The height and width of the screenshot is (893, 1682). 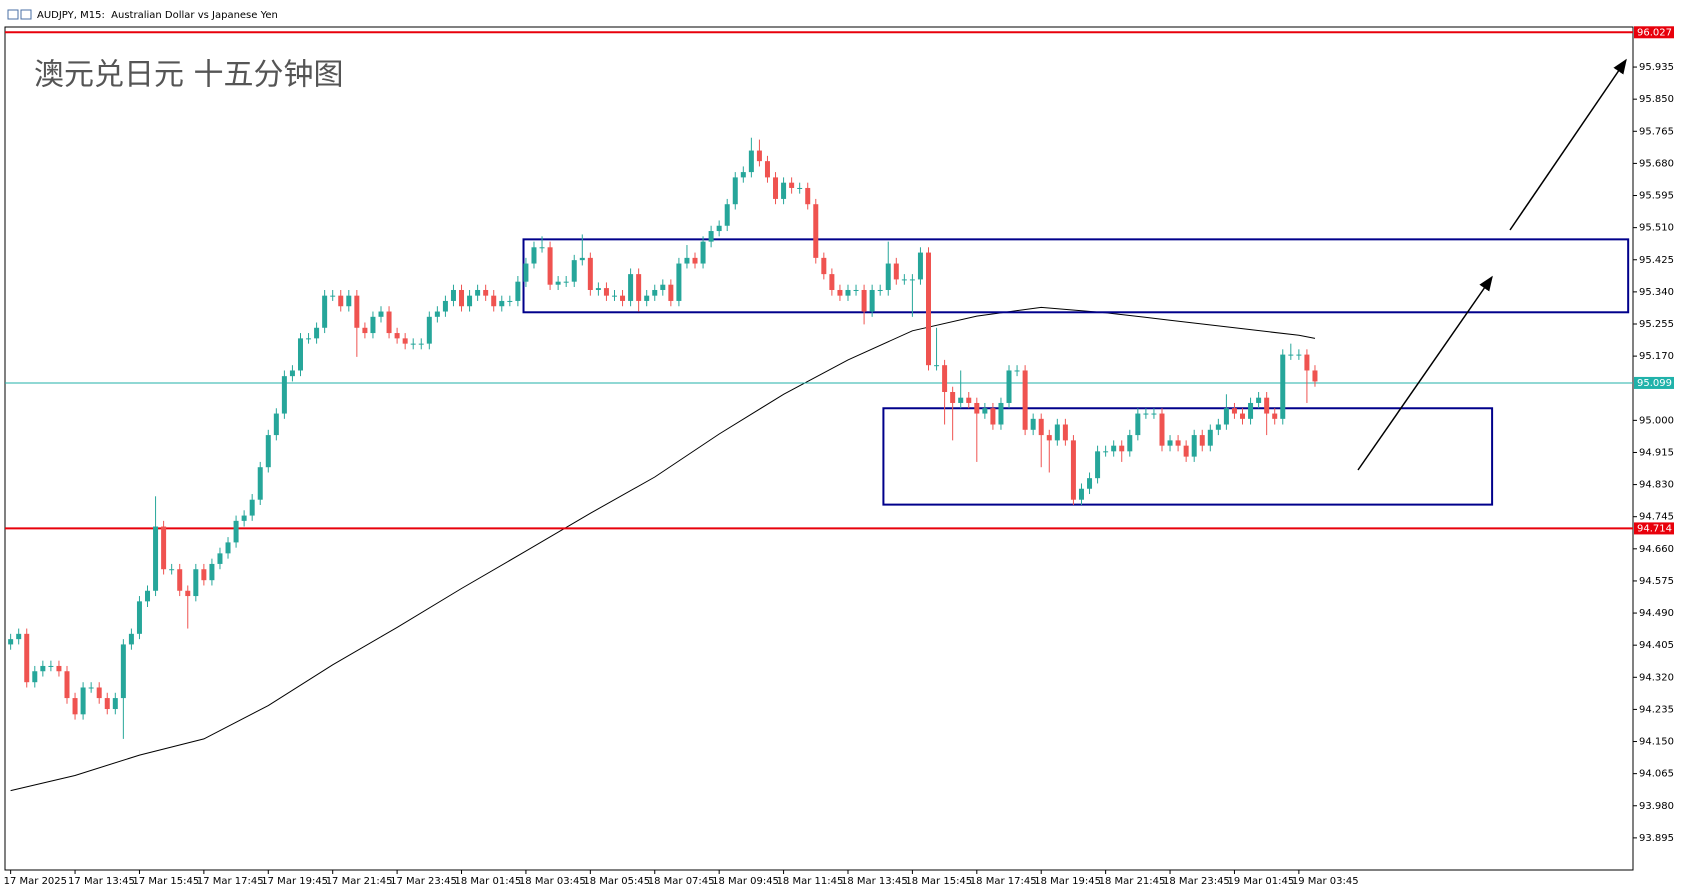 I want to click on x-tick-label: 18 Mar 01:45, so click(x=488, y=881).